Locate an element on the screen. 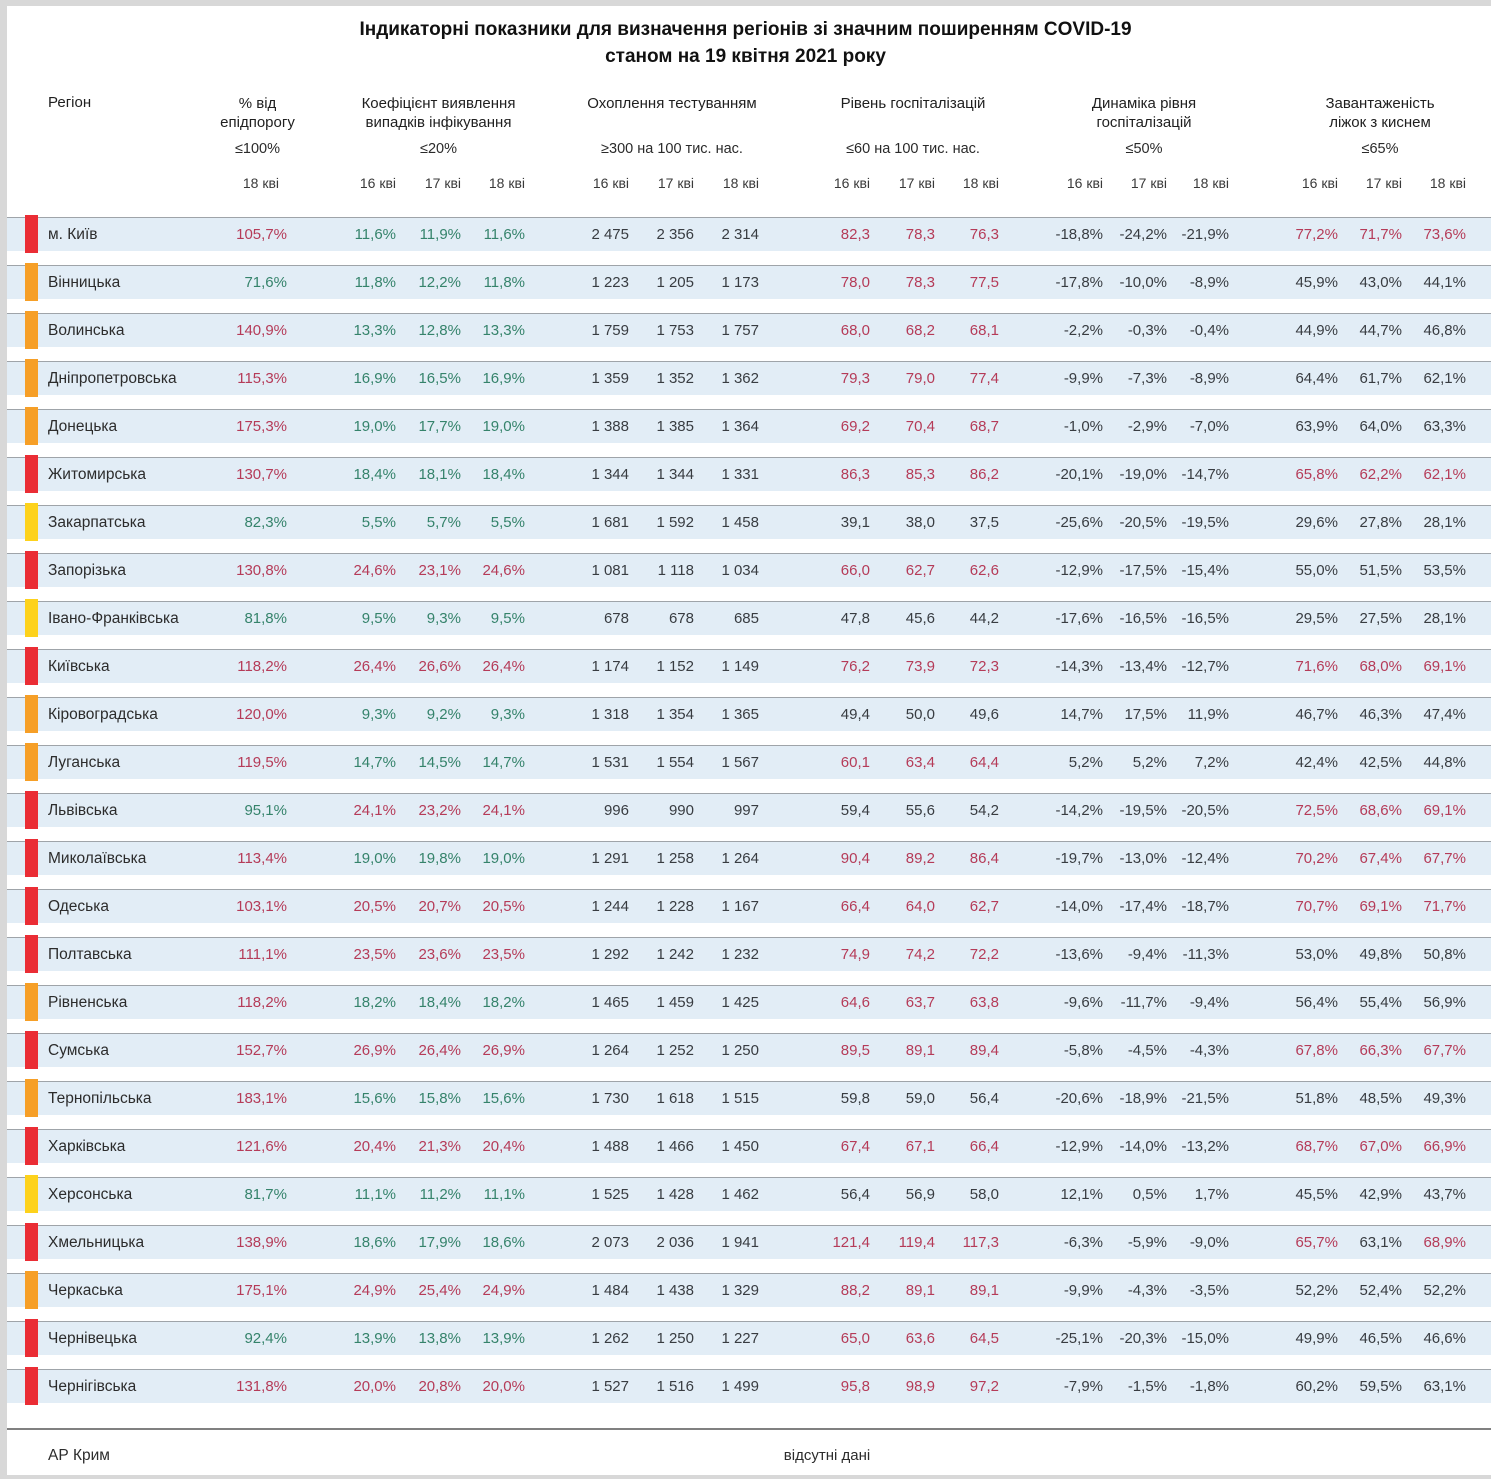  value-cell: 26,9% is located at coordinates (374, 1050).